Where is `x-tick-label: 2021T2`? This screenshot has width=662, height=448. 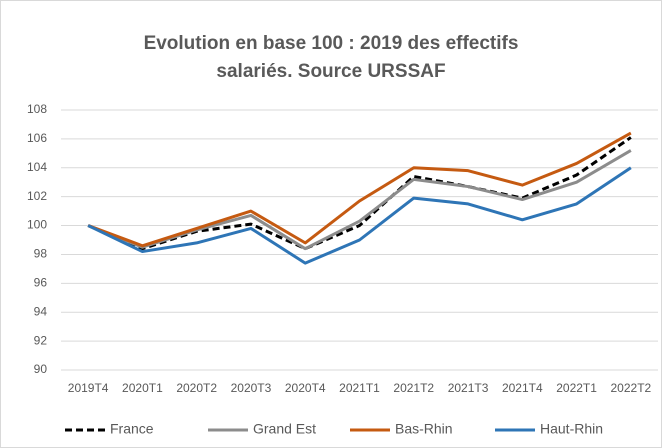
x-tick-label: 2021T2 is located at coordinates (413, 388).